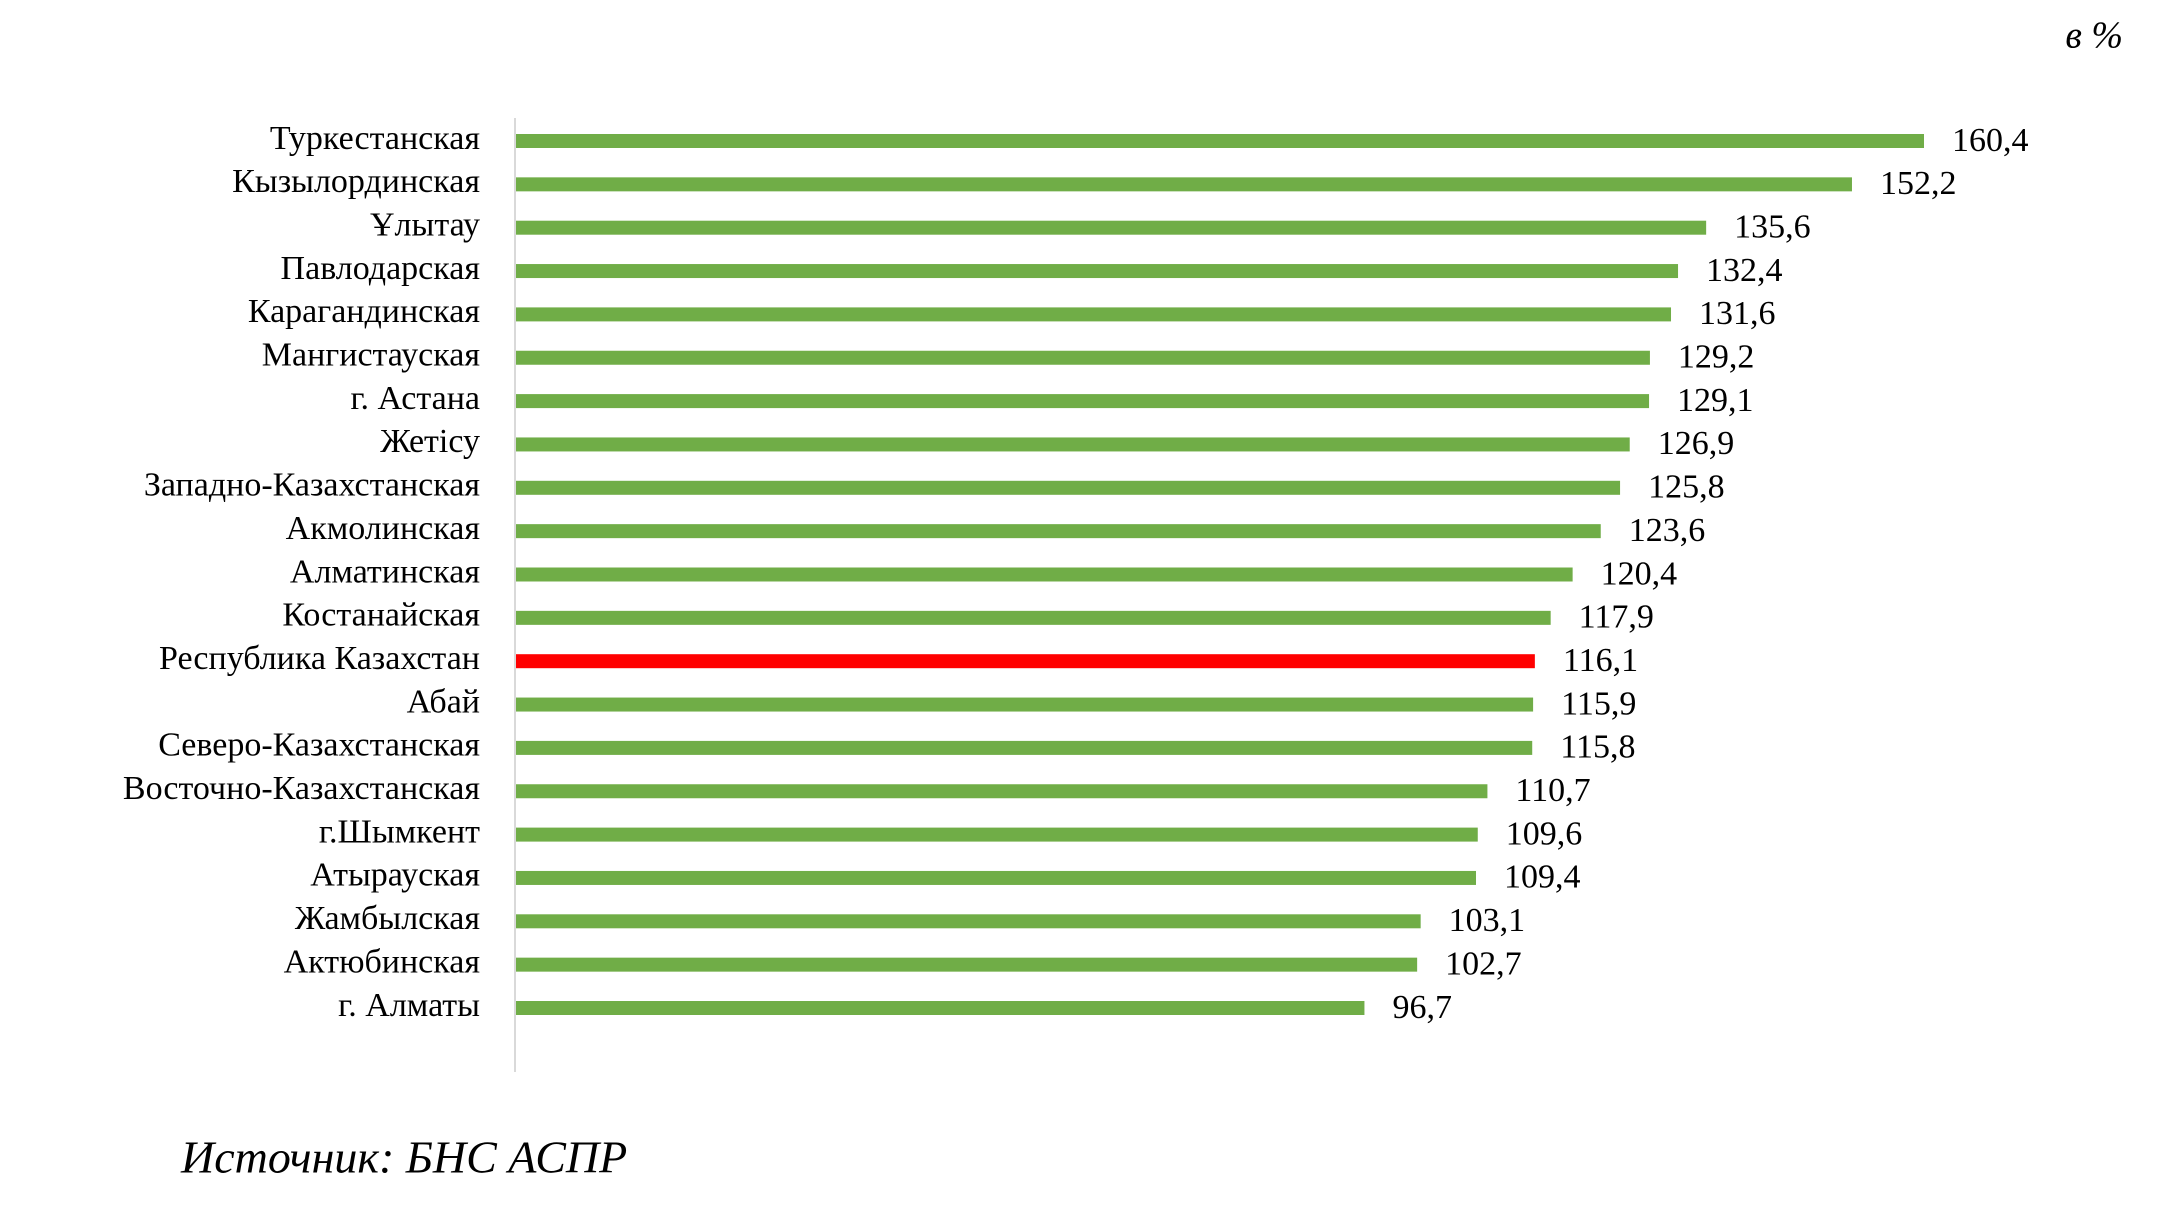 Image resolution: width=2160 pixels, height=1209 pixels. What do you see at coordinates (1716, 357) in the screenshot?
I see `value-label: 129,2` at bounding box center [1716, 357].